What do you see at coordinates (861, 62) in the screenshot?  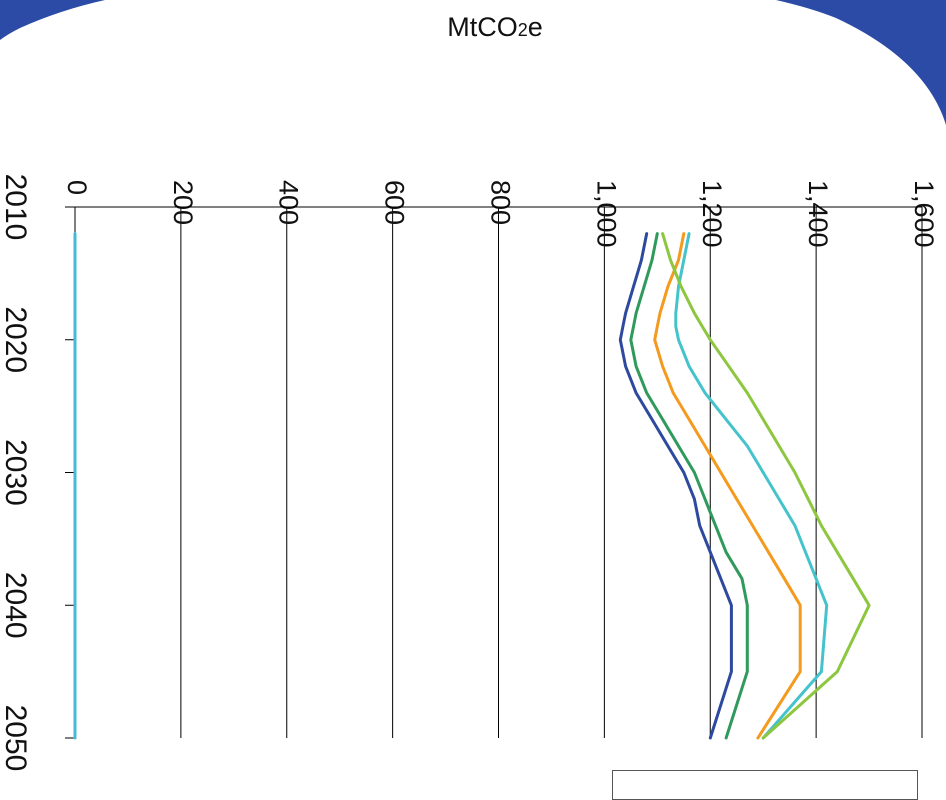 I see `corner-decoration-right` at bounding box center [861, 62].